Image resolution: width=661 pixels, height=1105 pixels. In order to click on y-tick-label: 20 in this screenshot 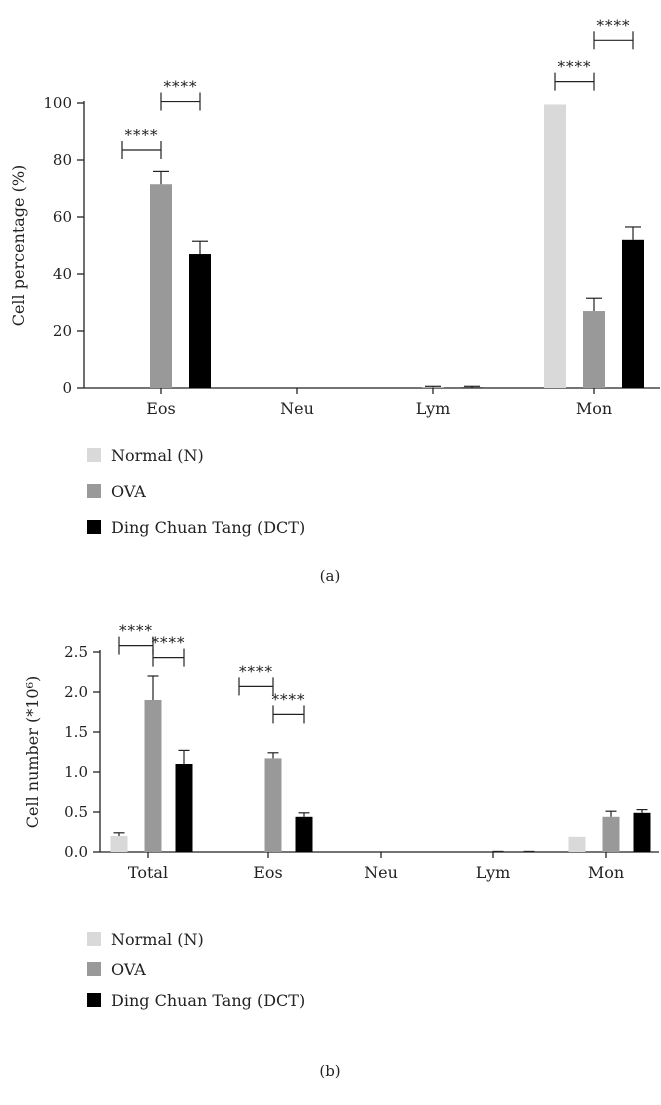, I will do `click(62, 331)`.